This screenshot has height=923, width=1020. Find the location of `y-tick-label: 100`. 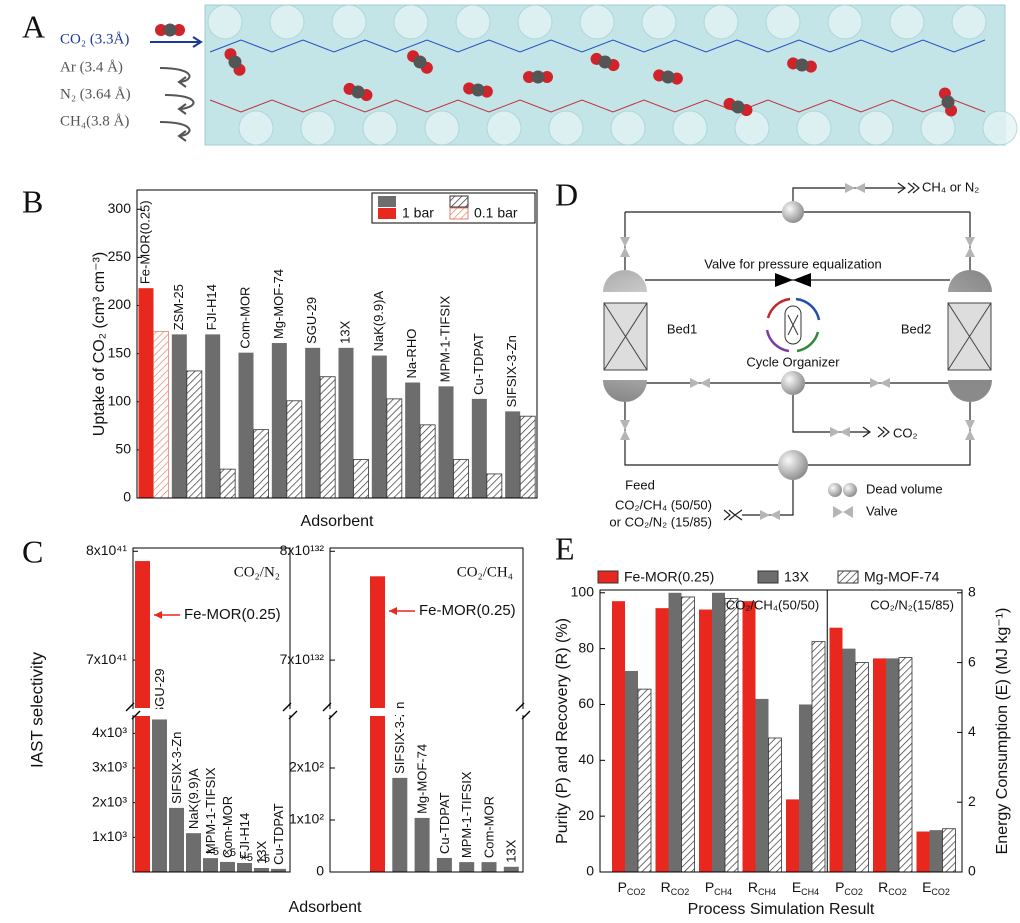

y-tick-label: 100 is located at coordinates (583, 591).